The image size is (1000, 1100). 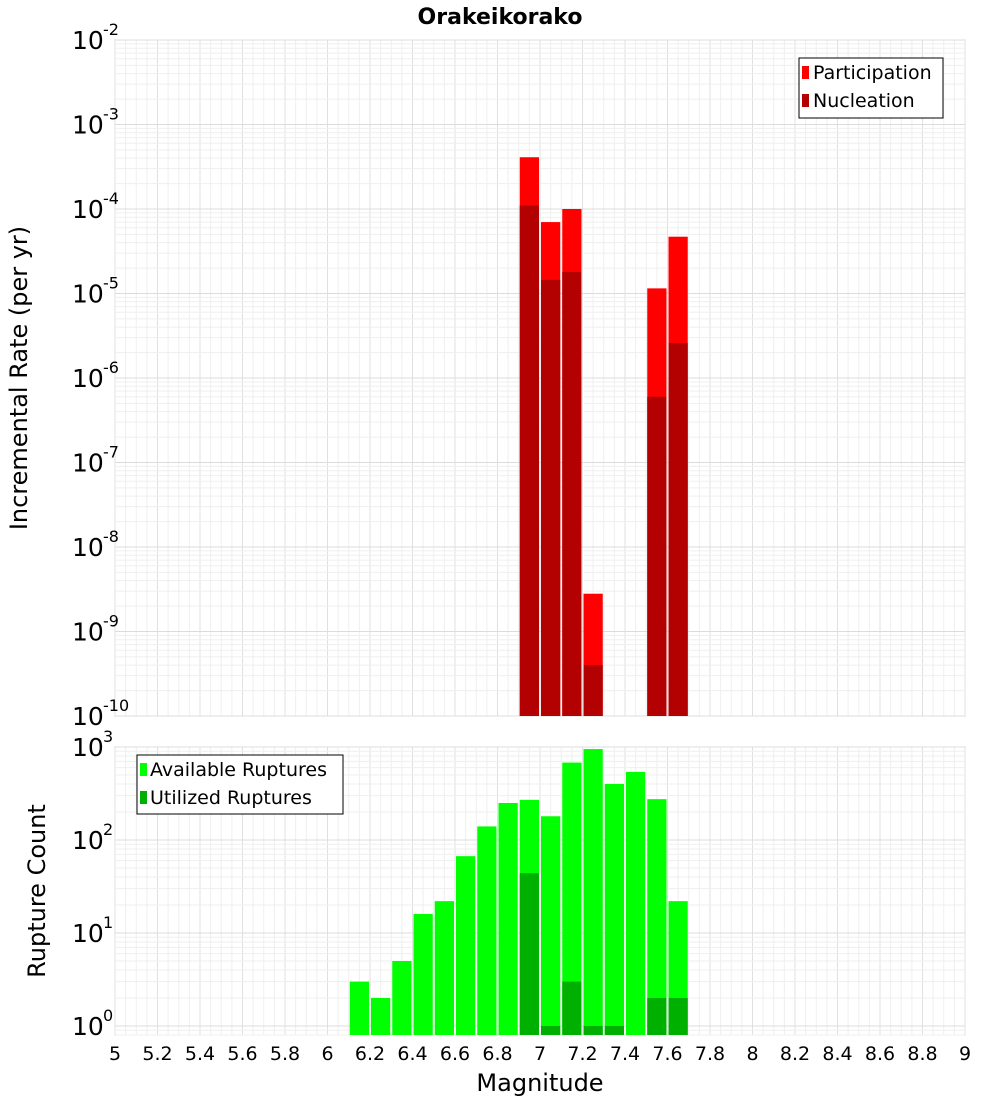 What do you see at coordinates (710, 1054) in the screenshot?
I see `x-tick-label: 7.8` at bounding box center [710, 1054].